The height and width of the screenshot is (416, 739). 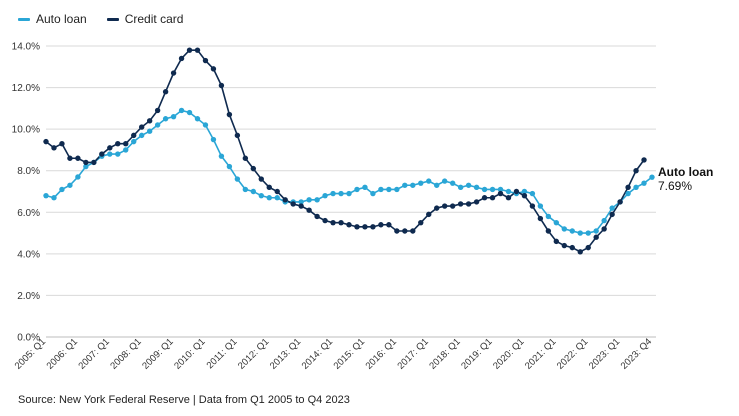 What do you see at coordinates (572, 353) in the screenshot?
I see `x-tick-label: 2022: Q1` at bounding box center [572, 353].